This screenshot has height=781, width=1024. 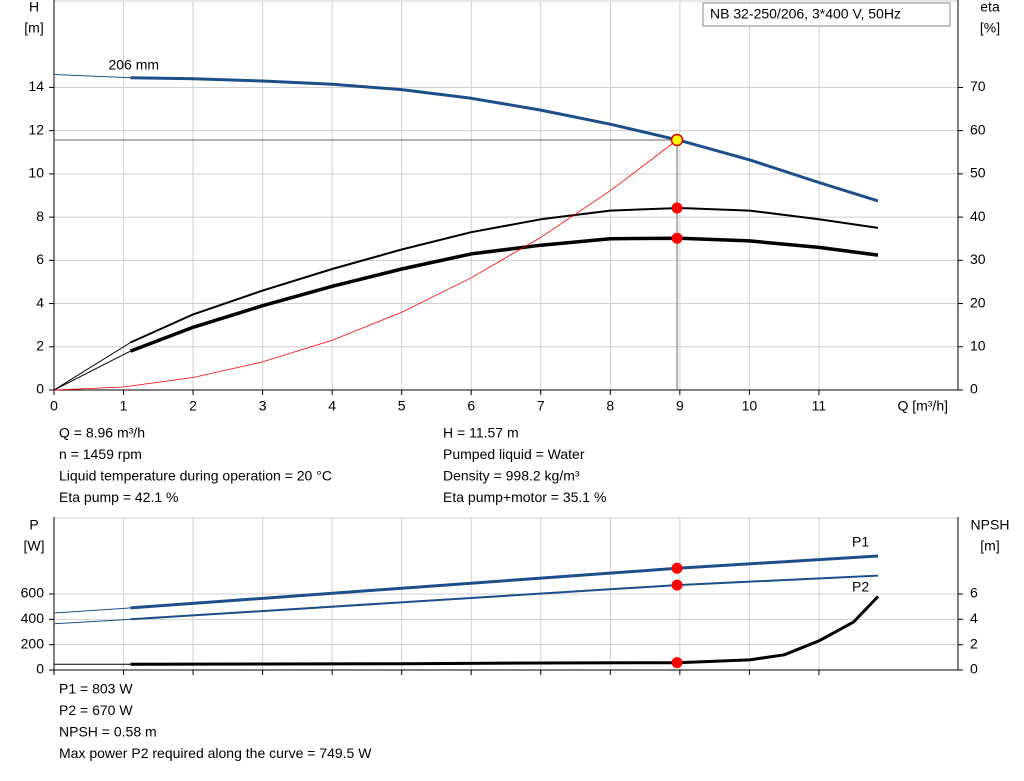 What do you see at coordinates (922, 406) in the screenshot?
I see `x-axis-label: Q [m³/h]` at bounding box center [922, 406].